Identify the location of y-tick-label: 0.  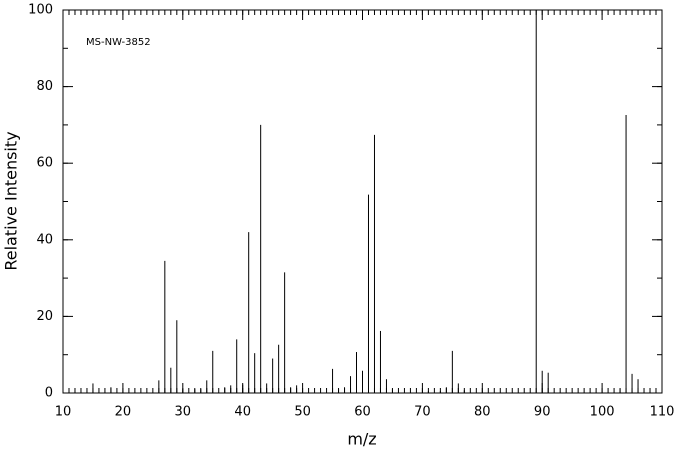
(49, 393).